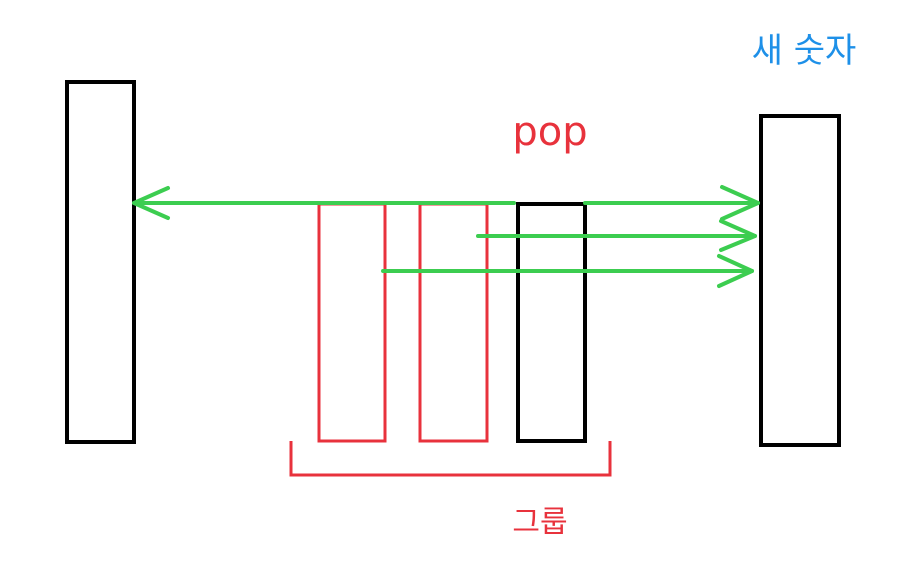 The width and height of the screenshot is (909, 565). Describe the element at coordinates (324, 203) in the screenshot. I see `arrow-to-left-bar` at that location.